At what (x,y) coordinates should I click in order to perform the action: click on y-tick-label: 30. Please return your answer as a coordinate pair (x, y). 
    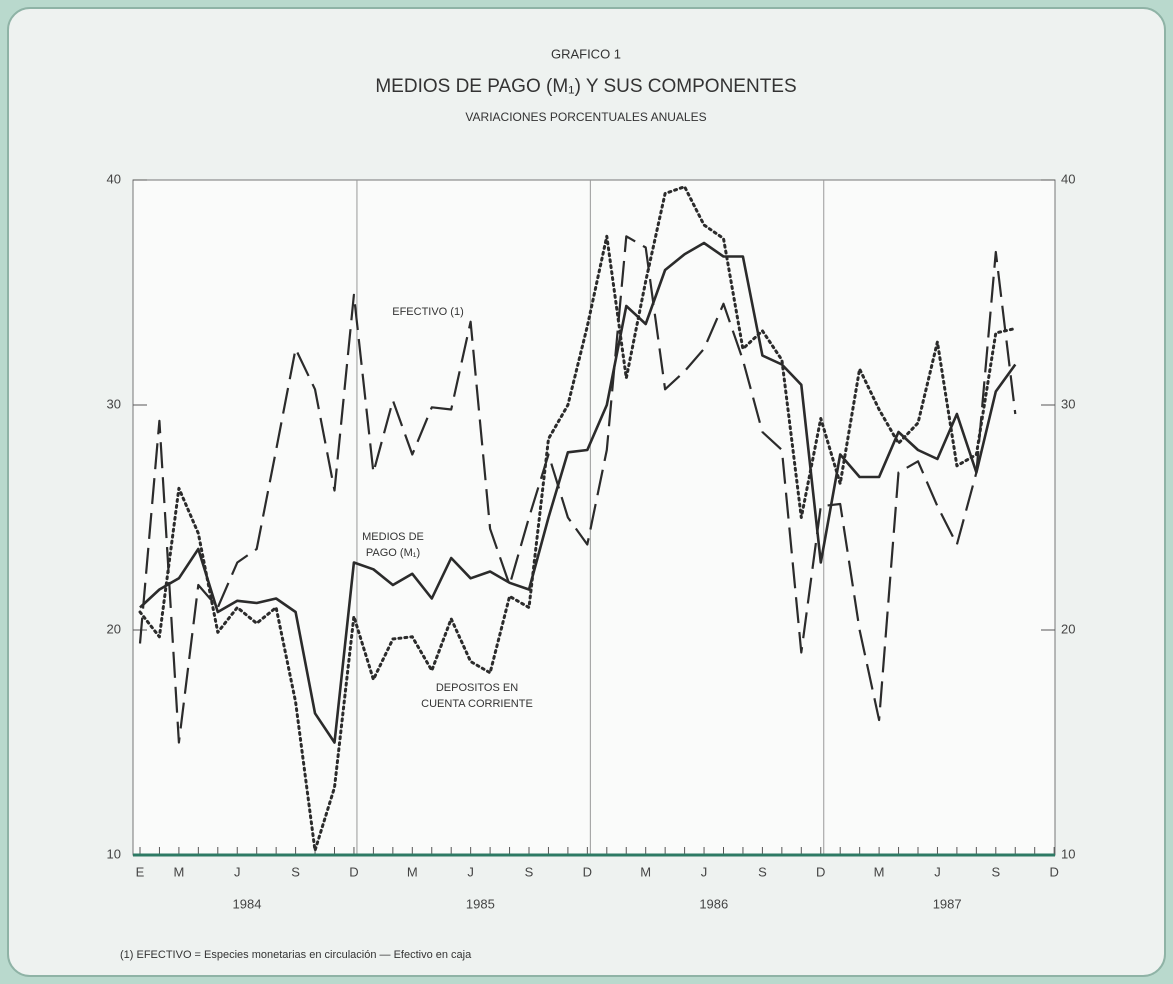
    Looking at the image, I should click on (114, 403).